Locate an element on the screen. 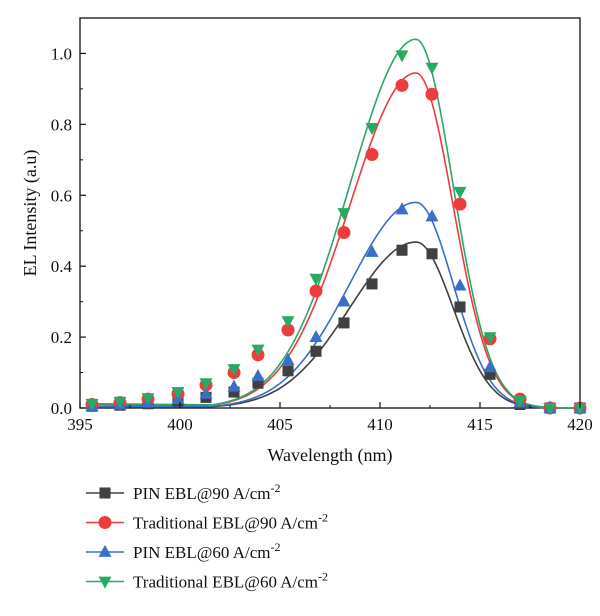  y-axis: 0.0 0.2 0.4 0.6 0.8 1.0 is located at coordinates (68, 217).